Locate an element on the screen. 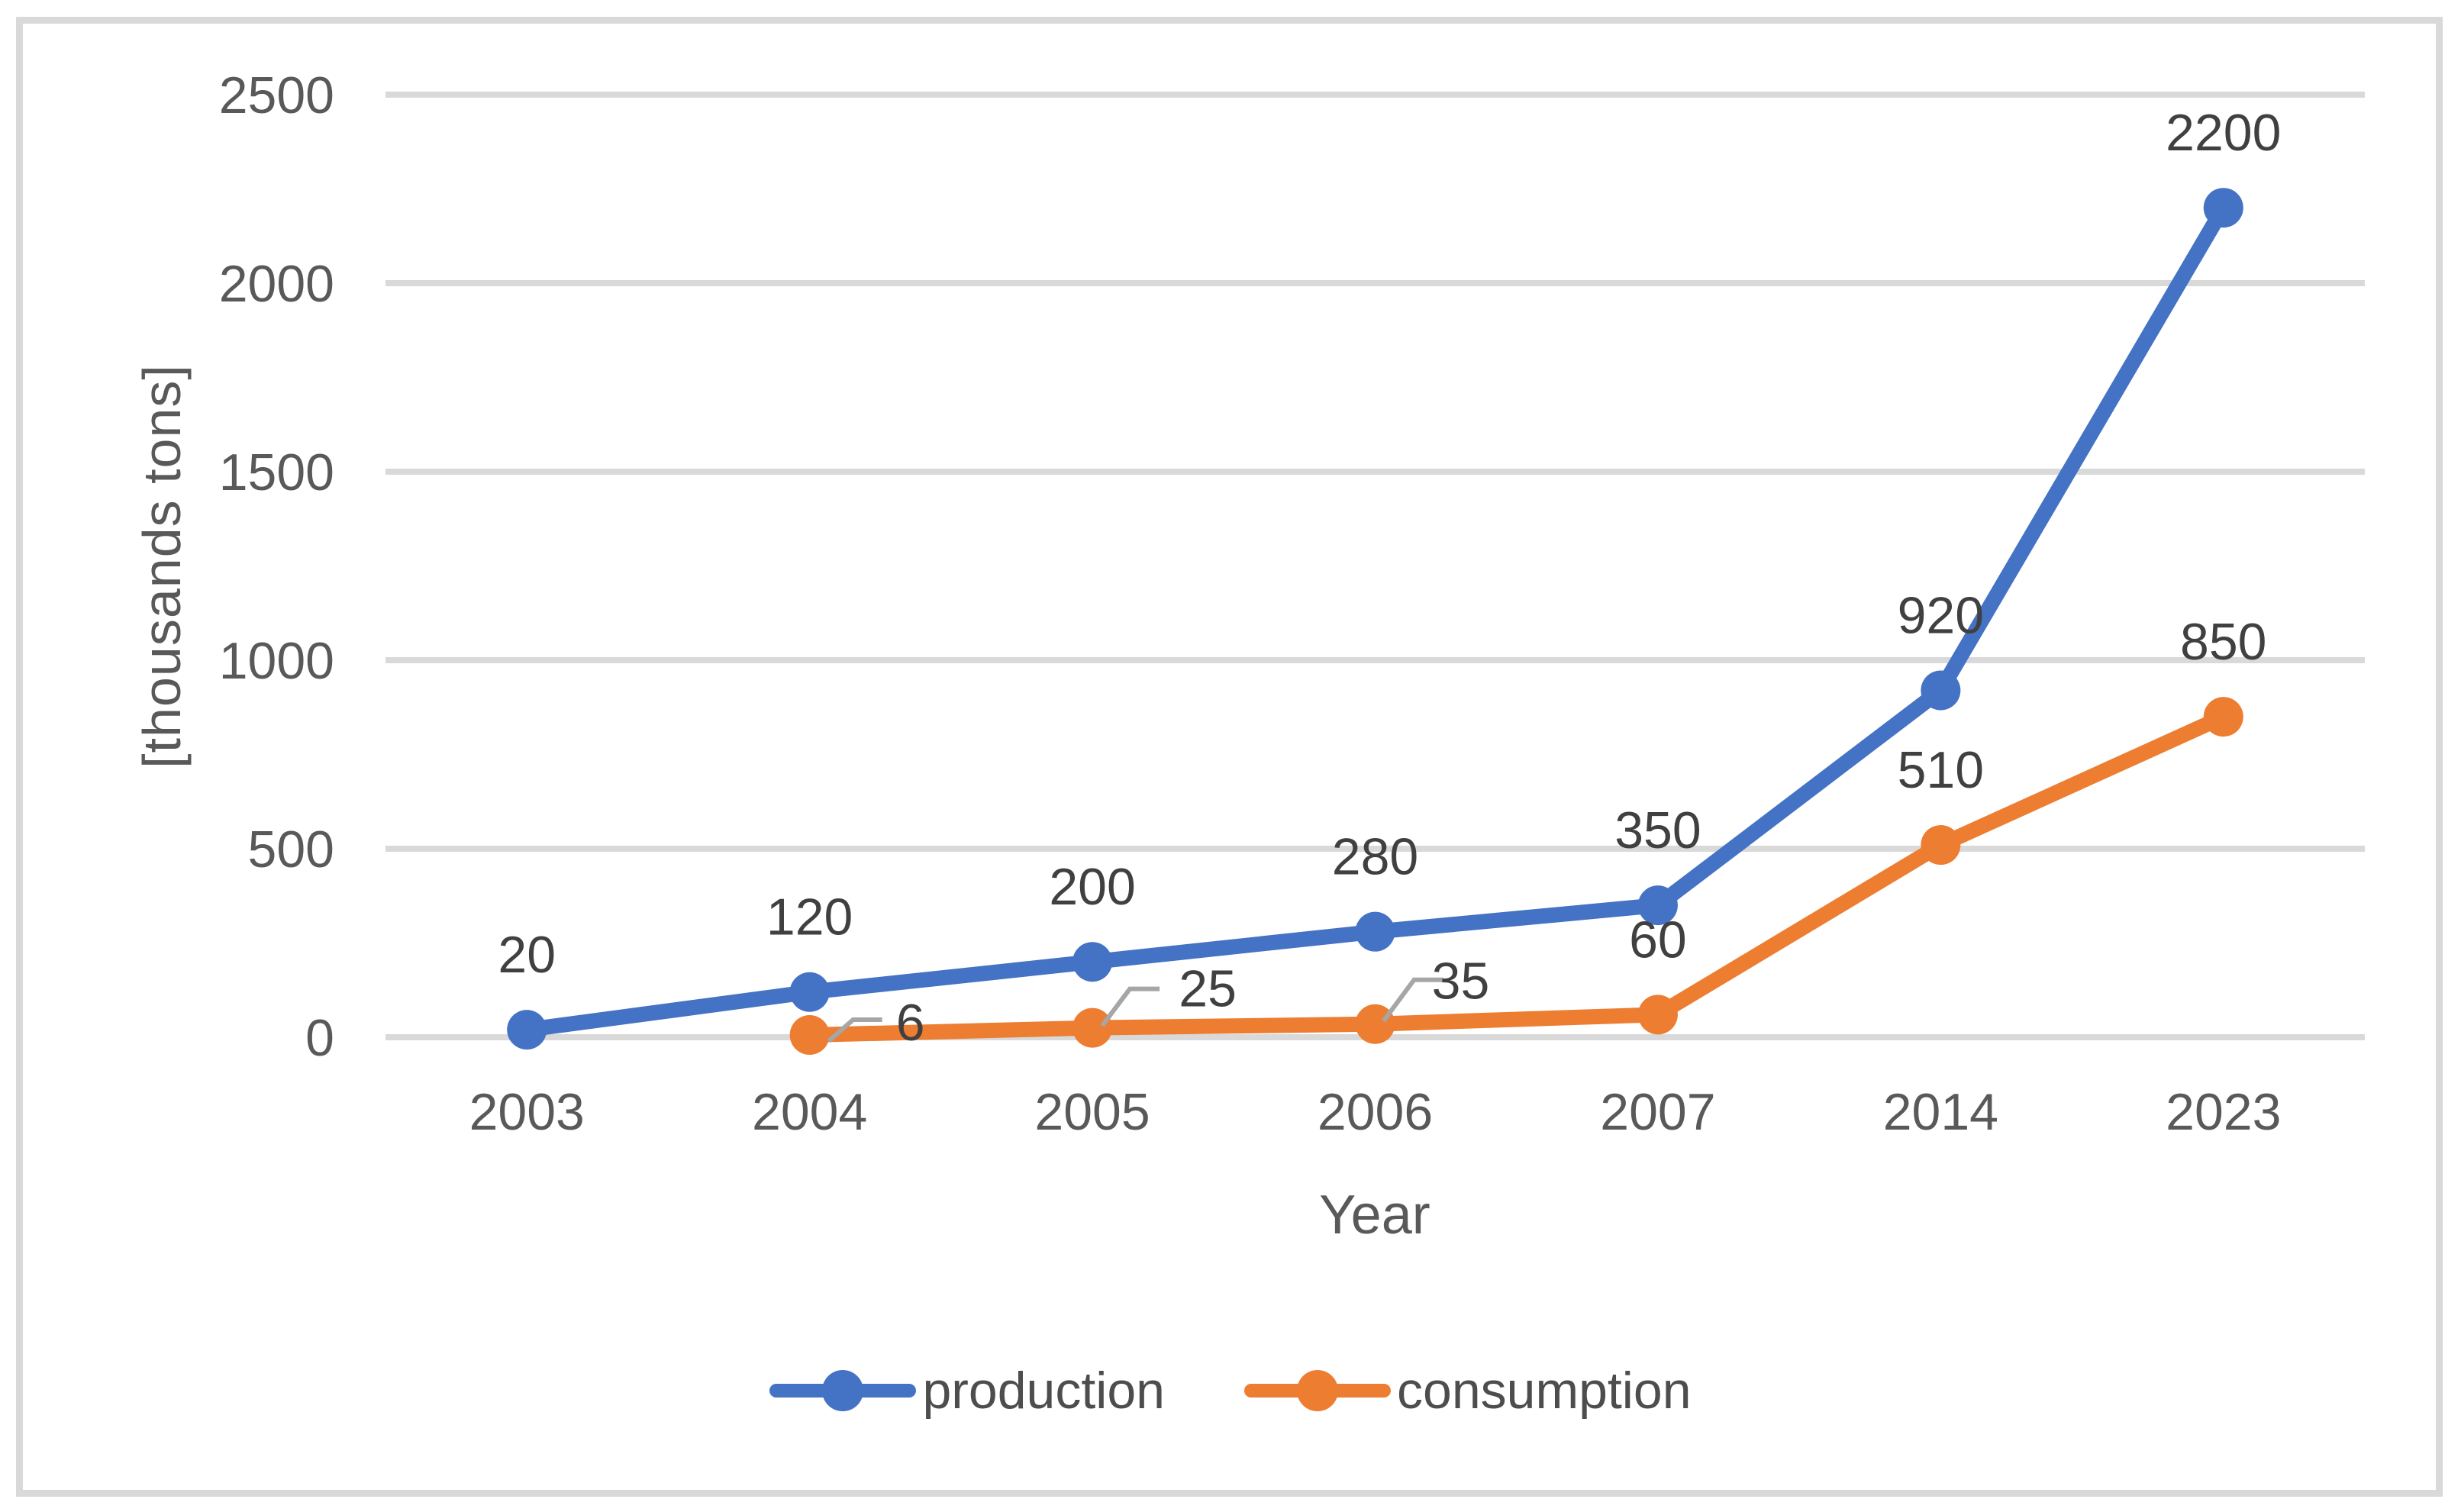  production-data-label-2004: 120 is located at coordinates (809, 917).